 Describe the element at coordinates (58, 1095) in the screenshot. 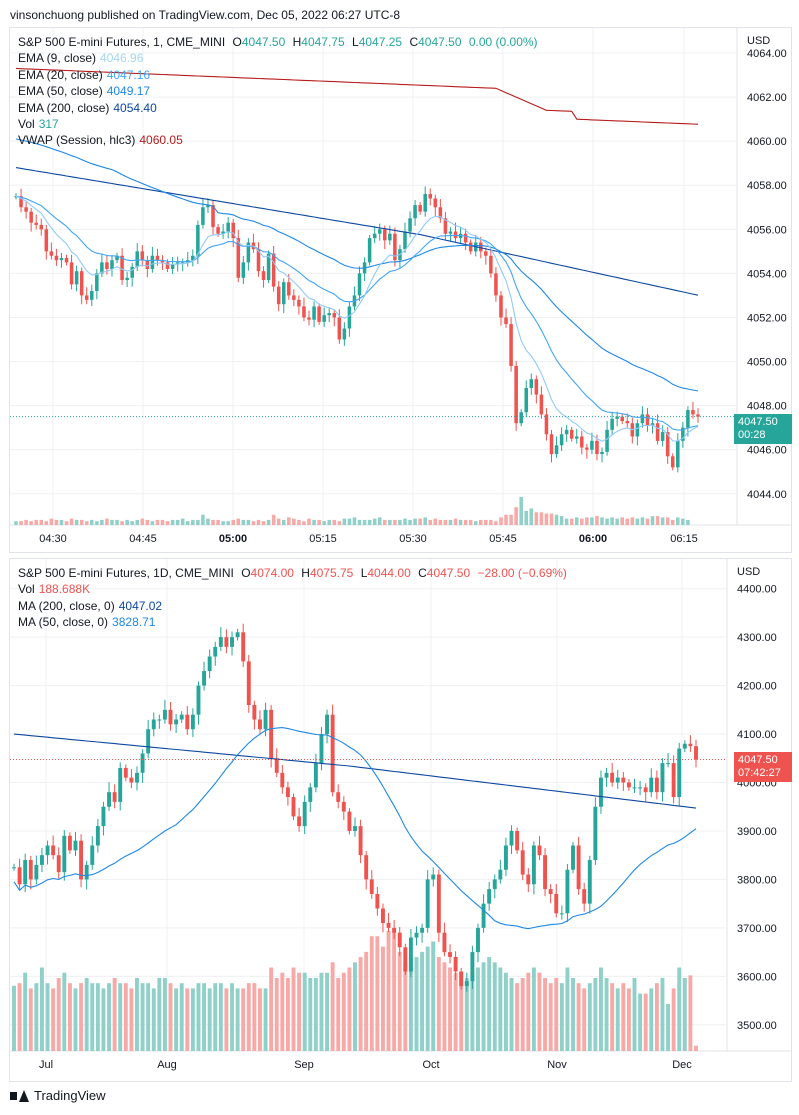

I see `tradingview-footer: TradingView` at that location.